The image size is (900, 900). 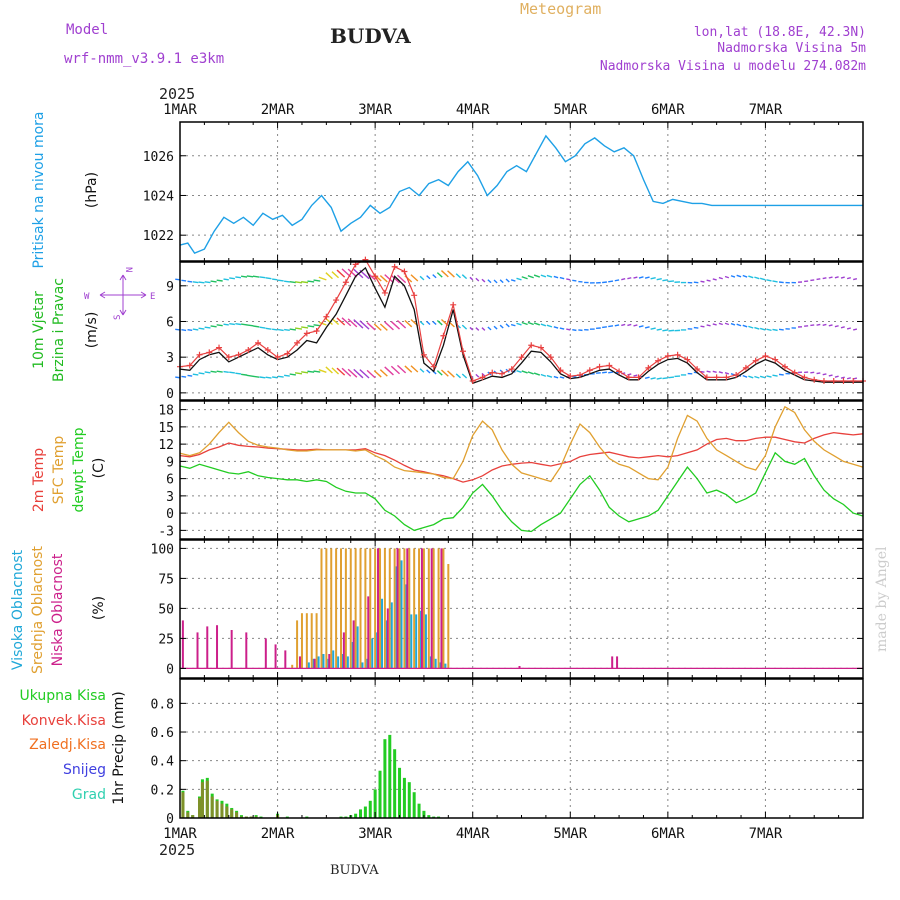 What do you see at coordinates (177, 94) in the screenshot?
I see `year-top: 2025` at bounding box center [177, 94].